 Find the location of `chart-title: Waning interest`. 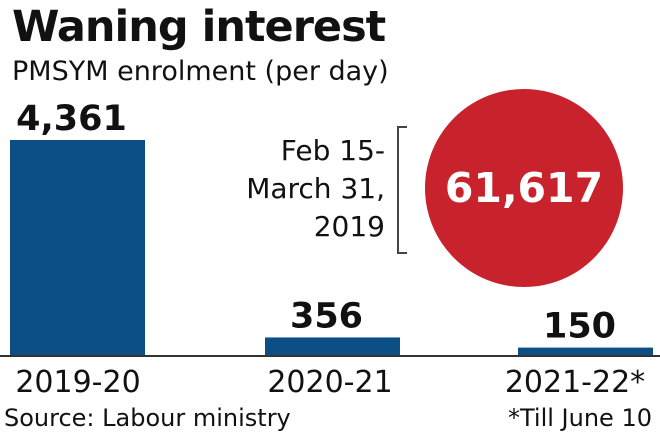

chart-title: Waning interest is located at coordinates (199, 27).